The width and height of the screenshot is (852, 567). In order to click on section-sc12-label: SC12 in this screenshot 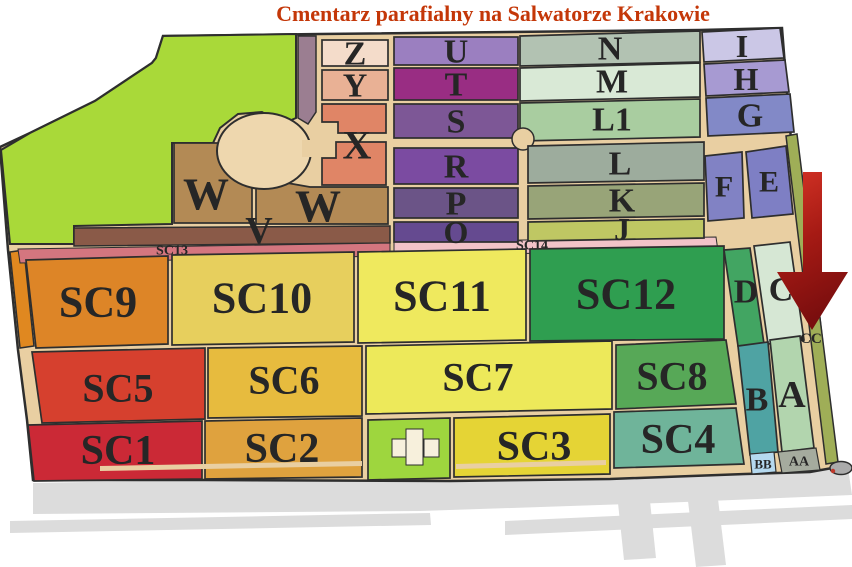, I will do `click(626, 294)`.